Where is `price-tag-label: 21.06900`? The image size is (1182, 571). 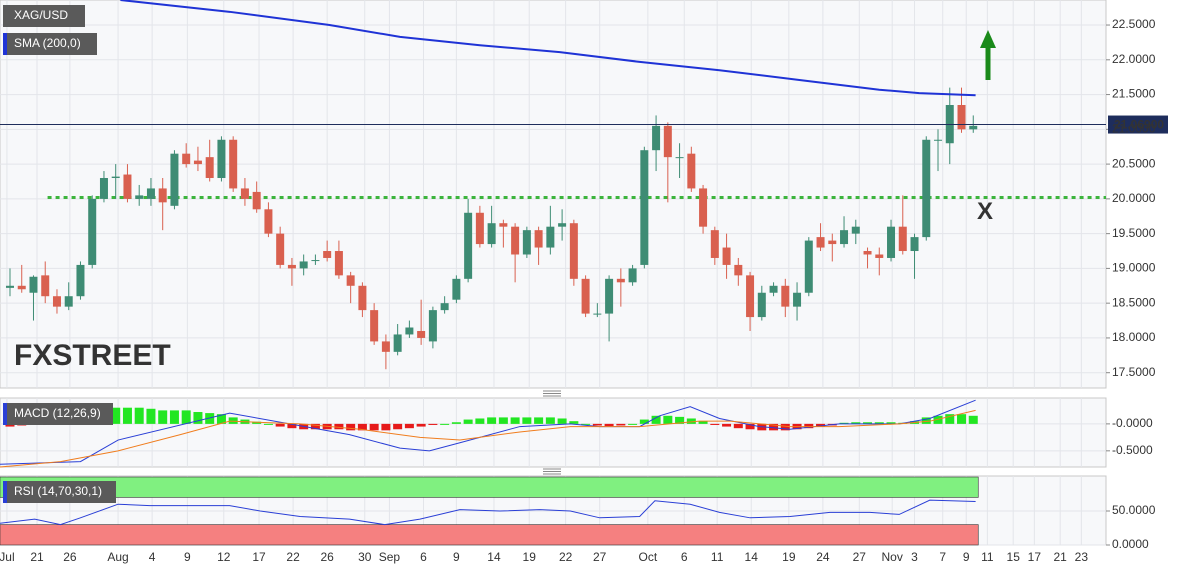 price-tag-label: 21.06900 is located at coordinates (1139, 125).